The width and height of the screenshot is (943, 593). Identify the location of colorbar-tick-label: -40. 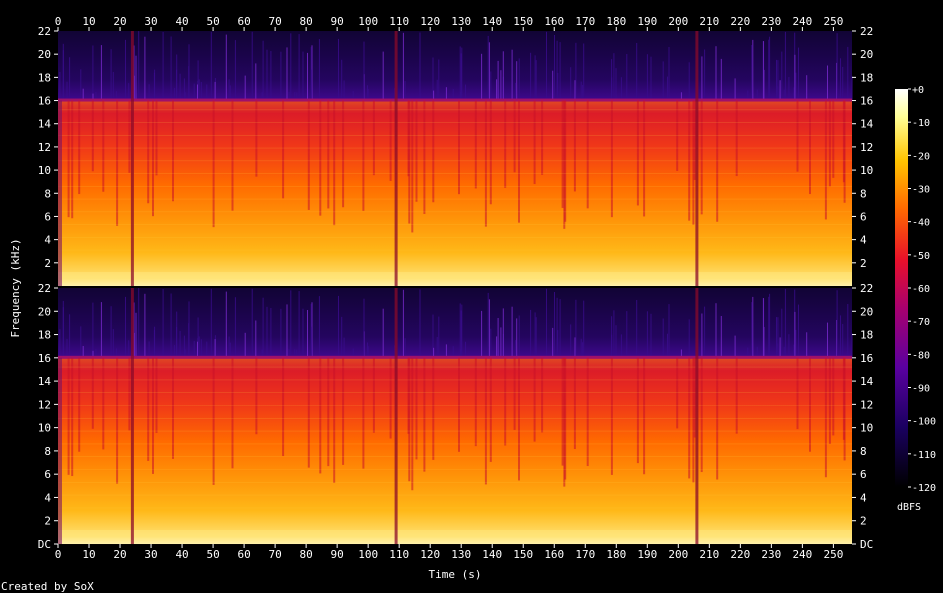
(921, 223).